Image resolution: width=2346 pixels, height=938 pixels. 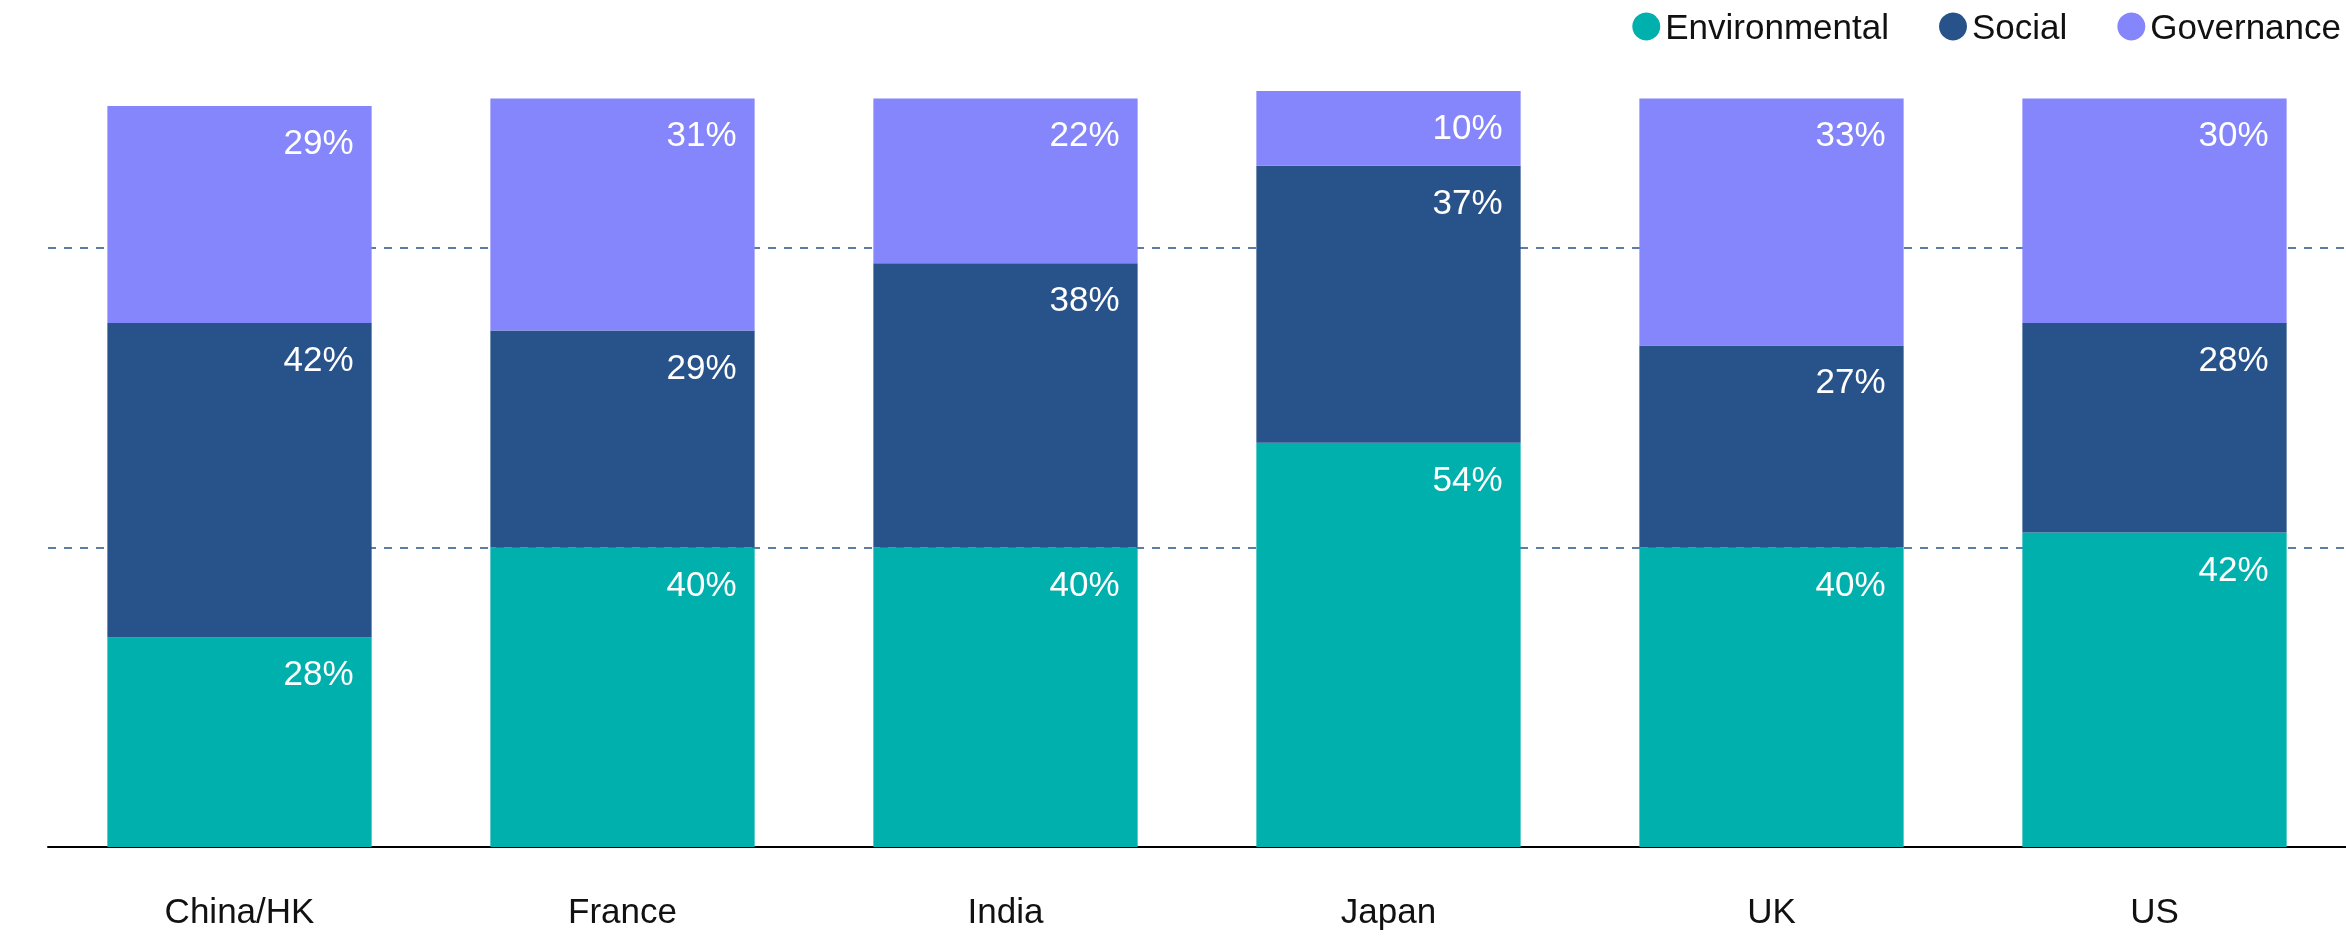 What do you see at coordinates (239, 910) in the screenshot?
I see `x-tick-label: China/HK` at bounding box center [239, 910].